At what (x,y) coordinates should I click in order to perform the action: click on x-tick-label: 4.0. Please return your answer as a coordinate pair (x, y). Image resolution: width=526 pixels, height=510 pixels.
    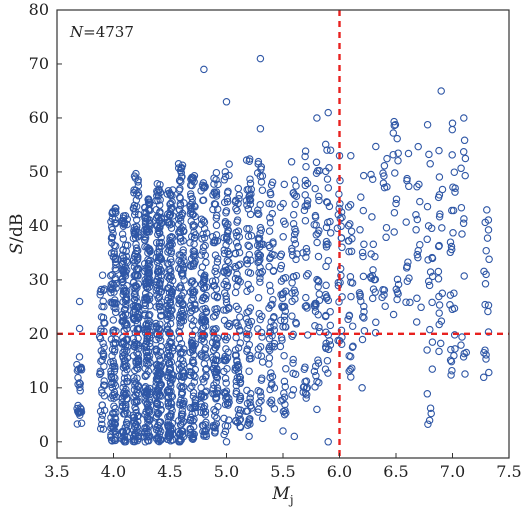
    Looking at the image, I should click on (113, 471).